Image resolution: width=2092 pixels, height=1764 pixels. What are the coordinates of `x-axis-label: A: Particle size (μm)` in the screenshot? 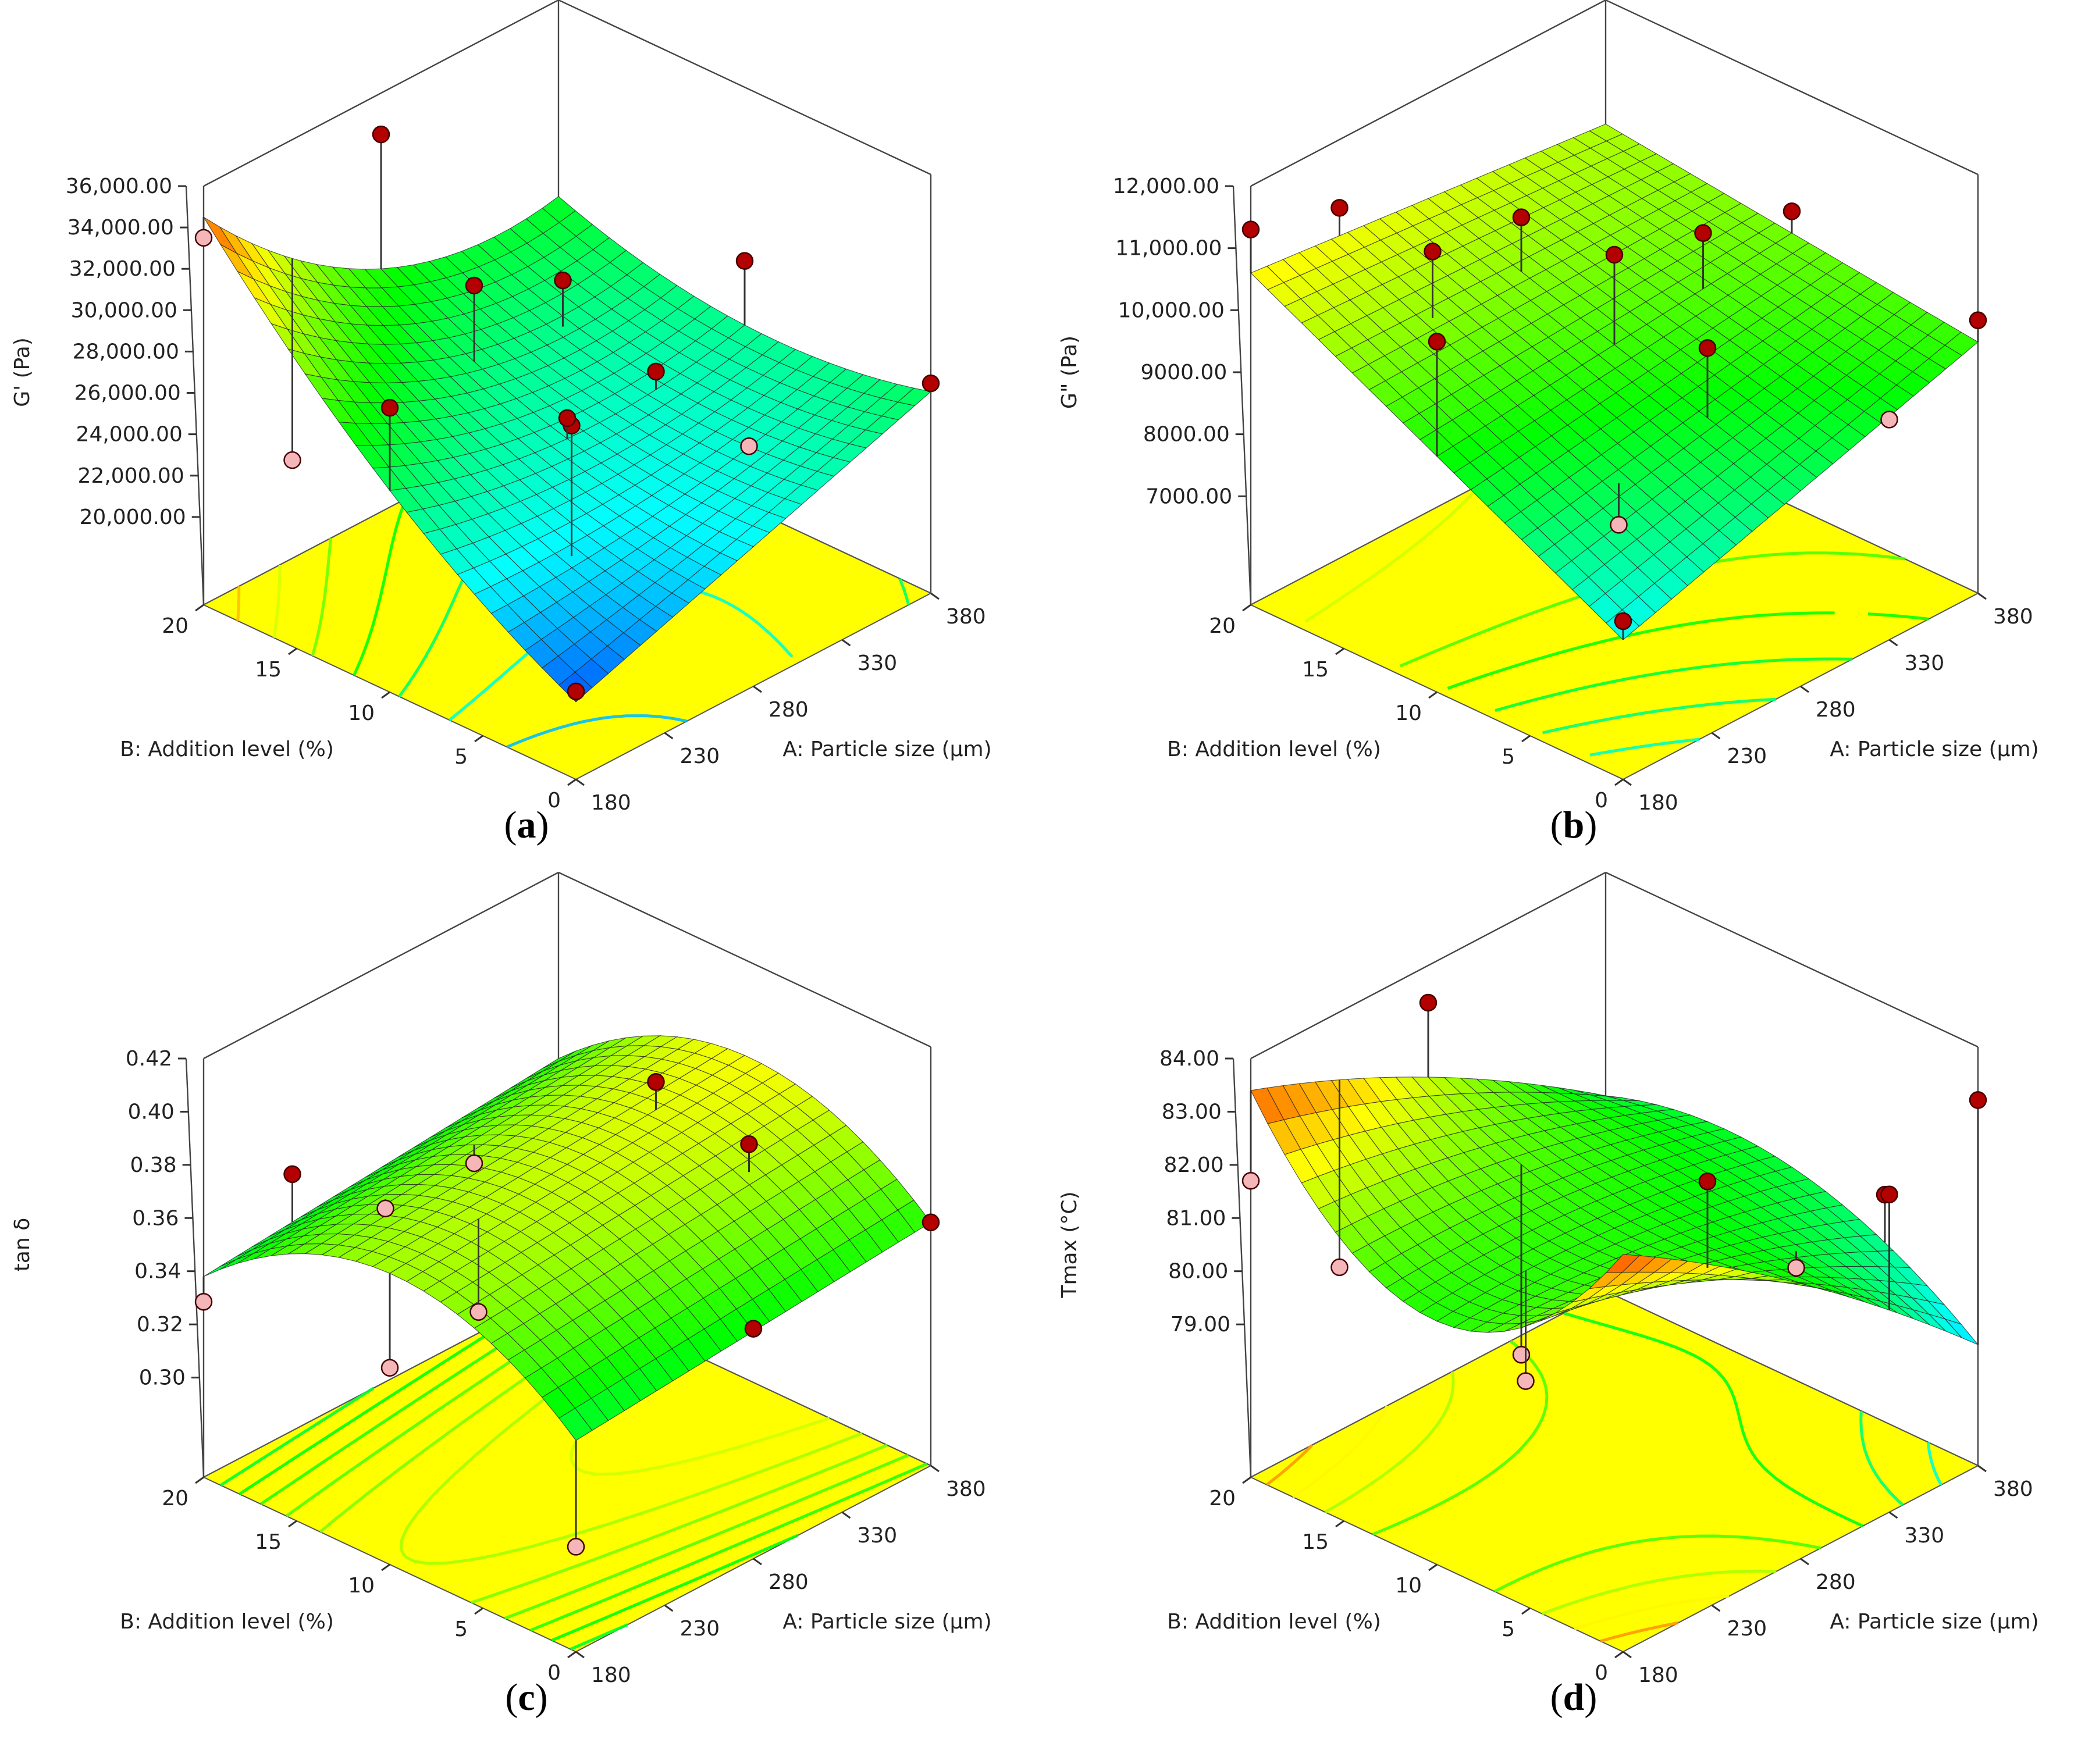 It's located at (886, 749).